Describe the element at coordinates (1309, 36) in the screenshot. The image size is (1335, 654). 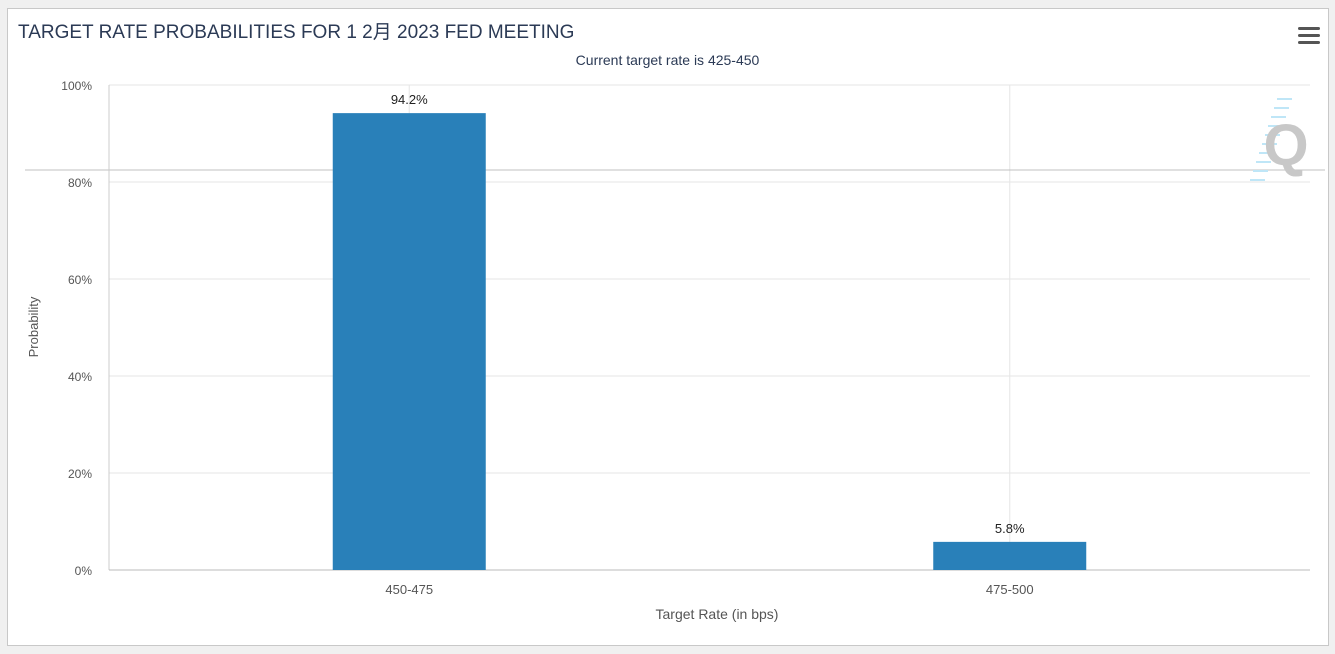
I see `hamburger-menu-icon` at that location.